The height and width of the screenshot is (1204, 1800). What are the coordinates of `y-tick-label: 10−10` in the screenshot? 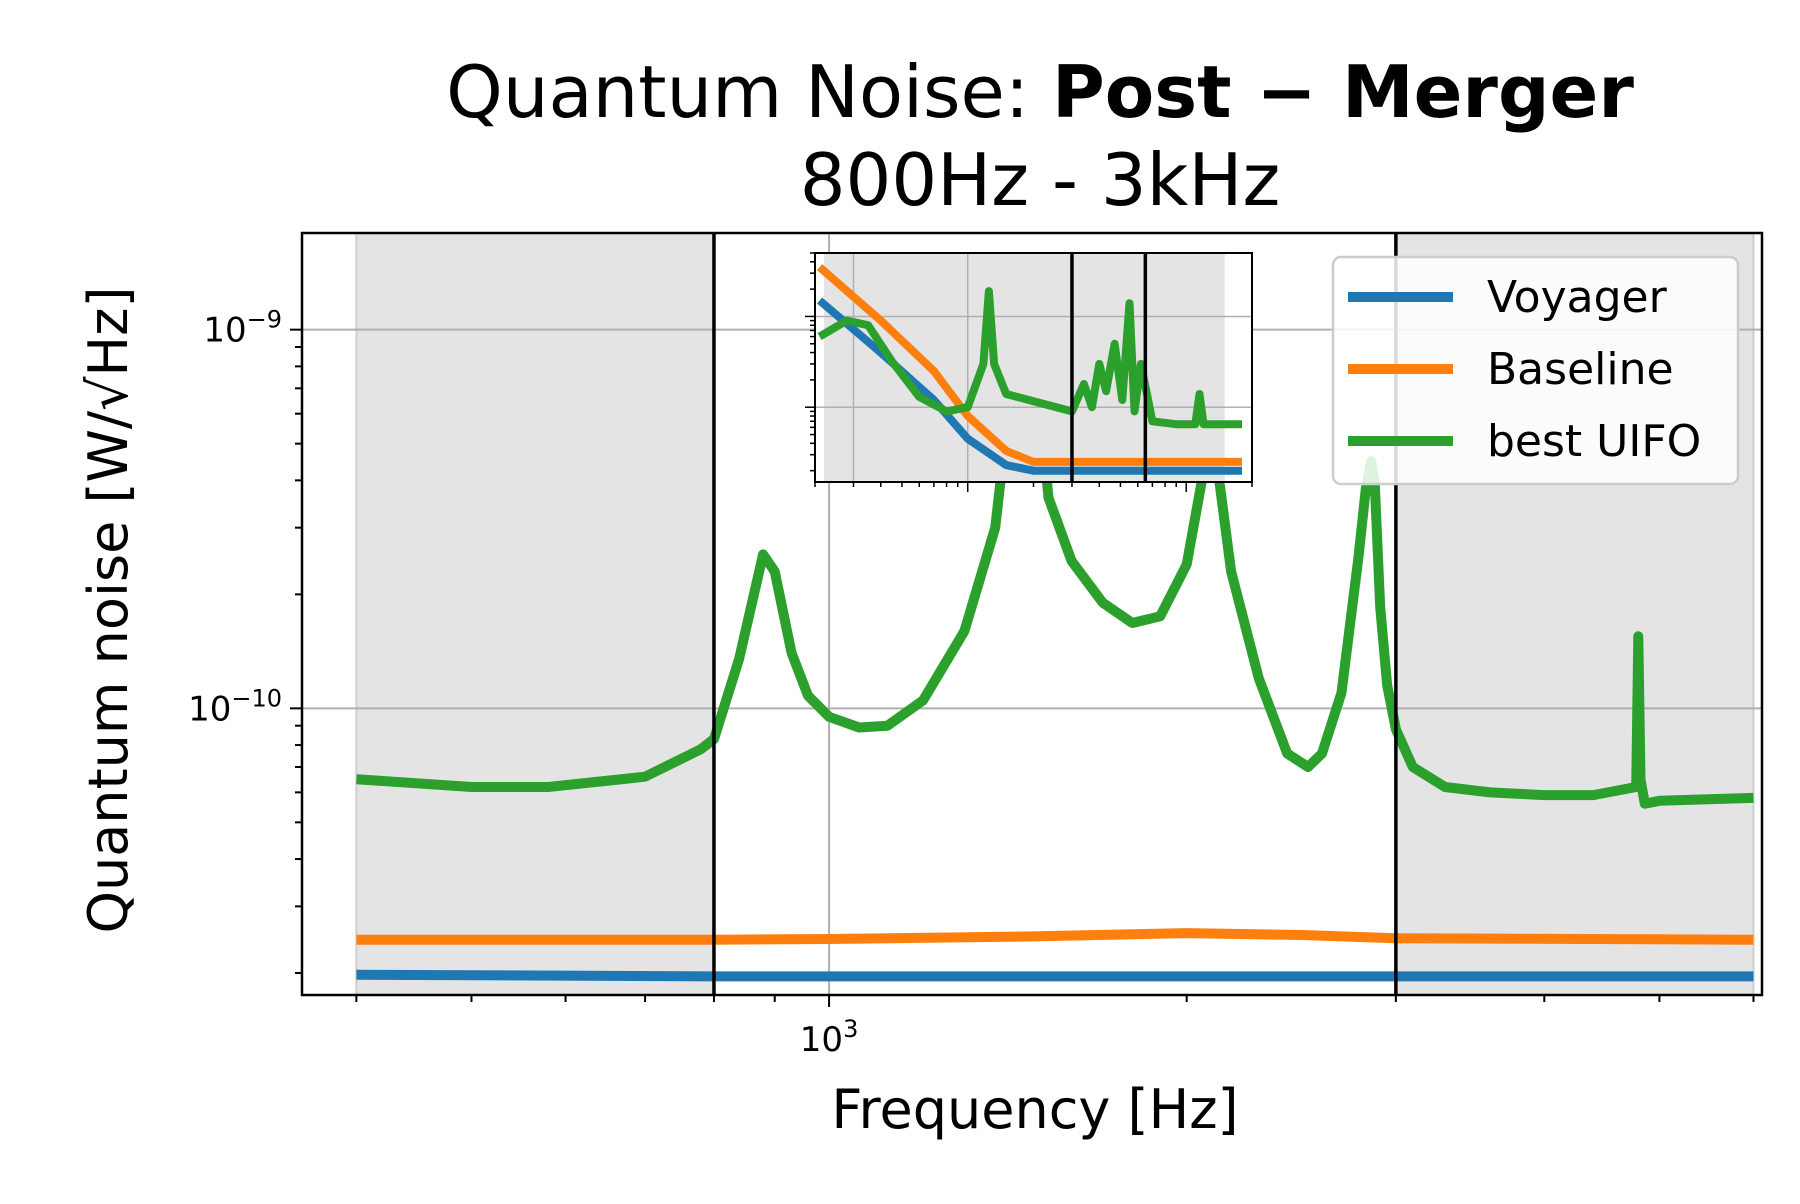 It's located at (235, 706).